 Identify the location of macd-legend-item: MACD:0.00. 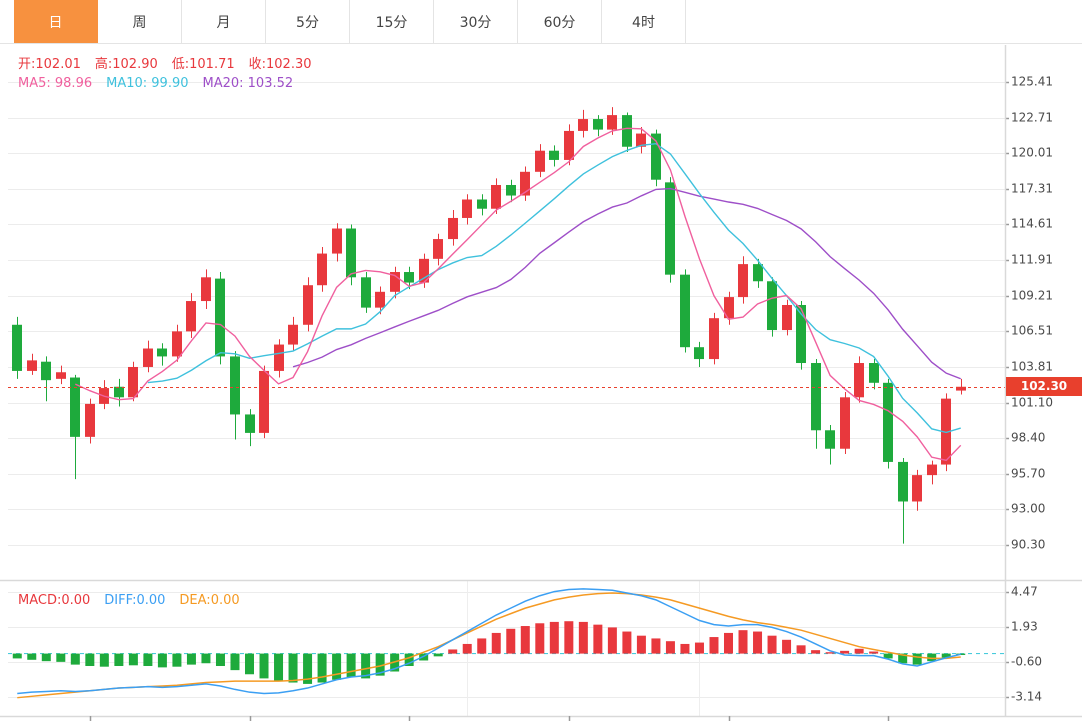
(54, 600).